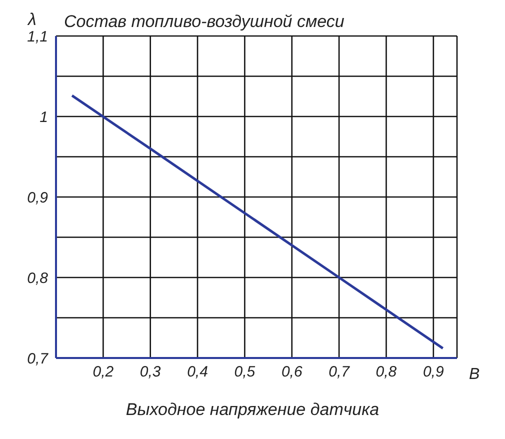 This screenshot has width=505, height=439. I want to click on x-tick-label: 0,3, so click(151, 372).